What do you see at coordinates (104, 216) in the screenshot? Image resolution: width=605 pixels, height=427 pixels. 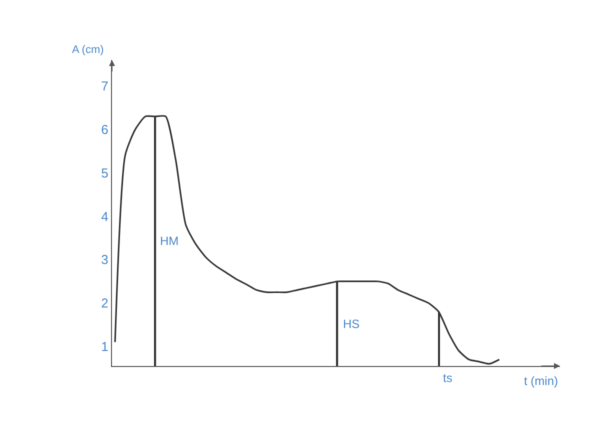 I see `y-tick-label: 4` at bounding box center [104, 216].